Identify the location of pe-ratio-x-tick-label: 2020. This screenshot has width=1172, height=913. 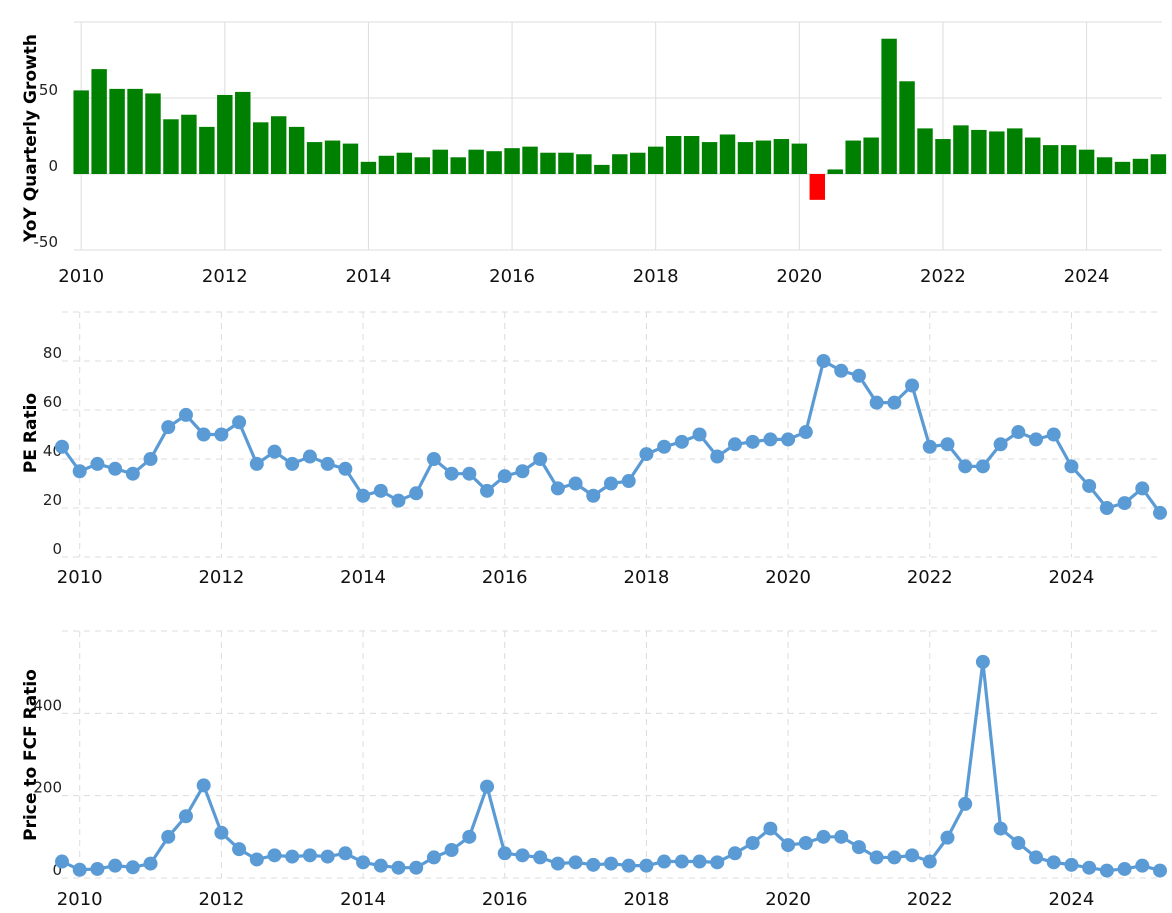
(788, 577).